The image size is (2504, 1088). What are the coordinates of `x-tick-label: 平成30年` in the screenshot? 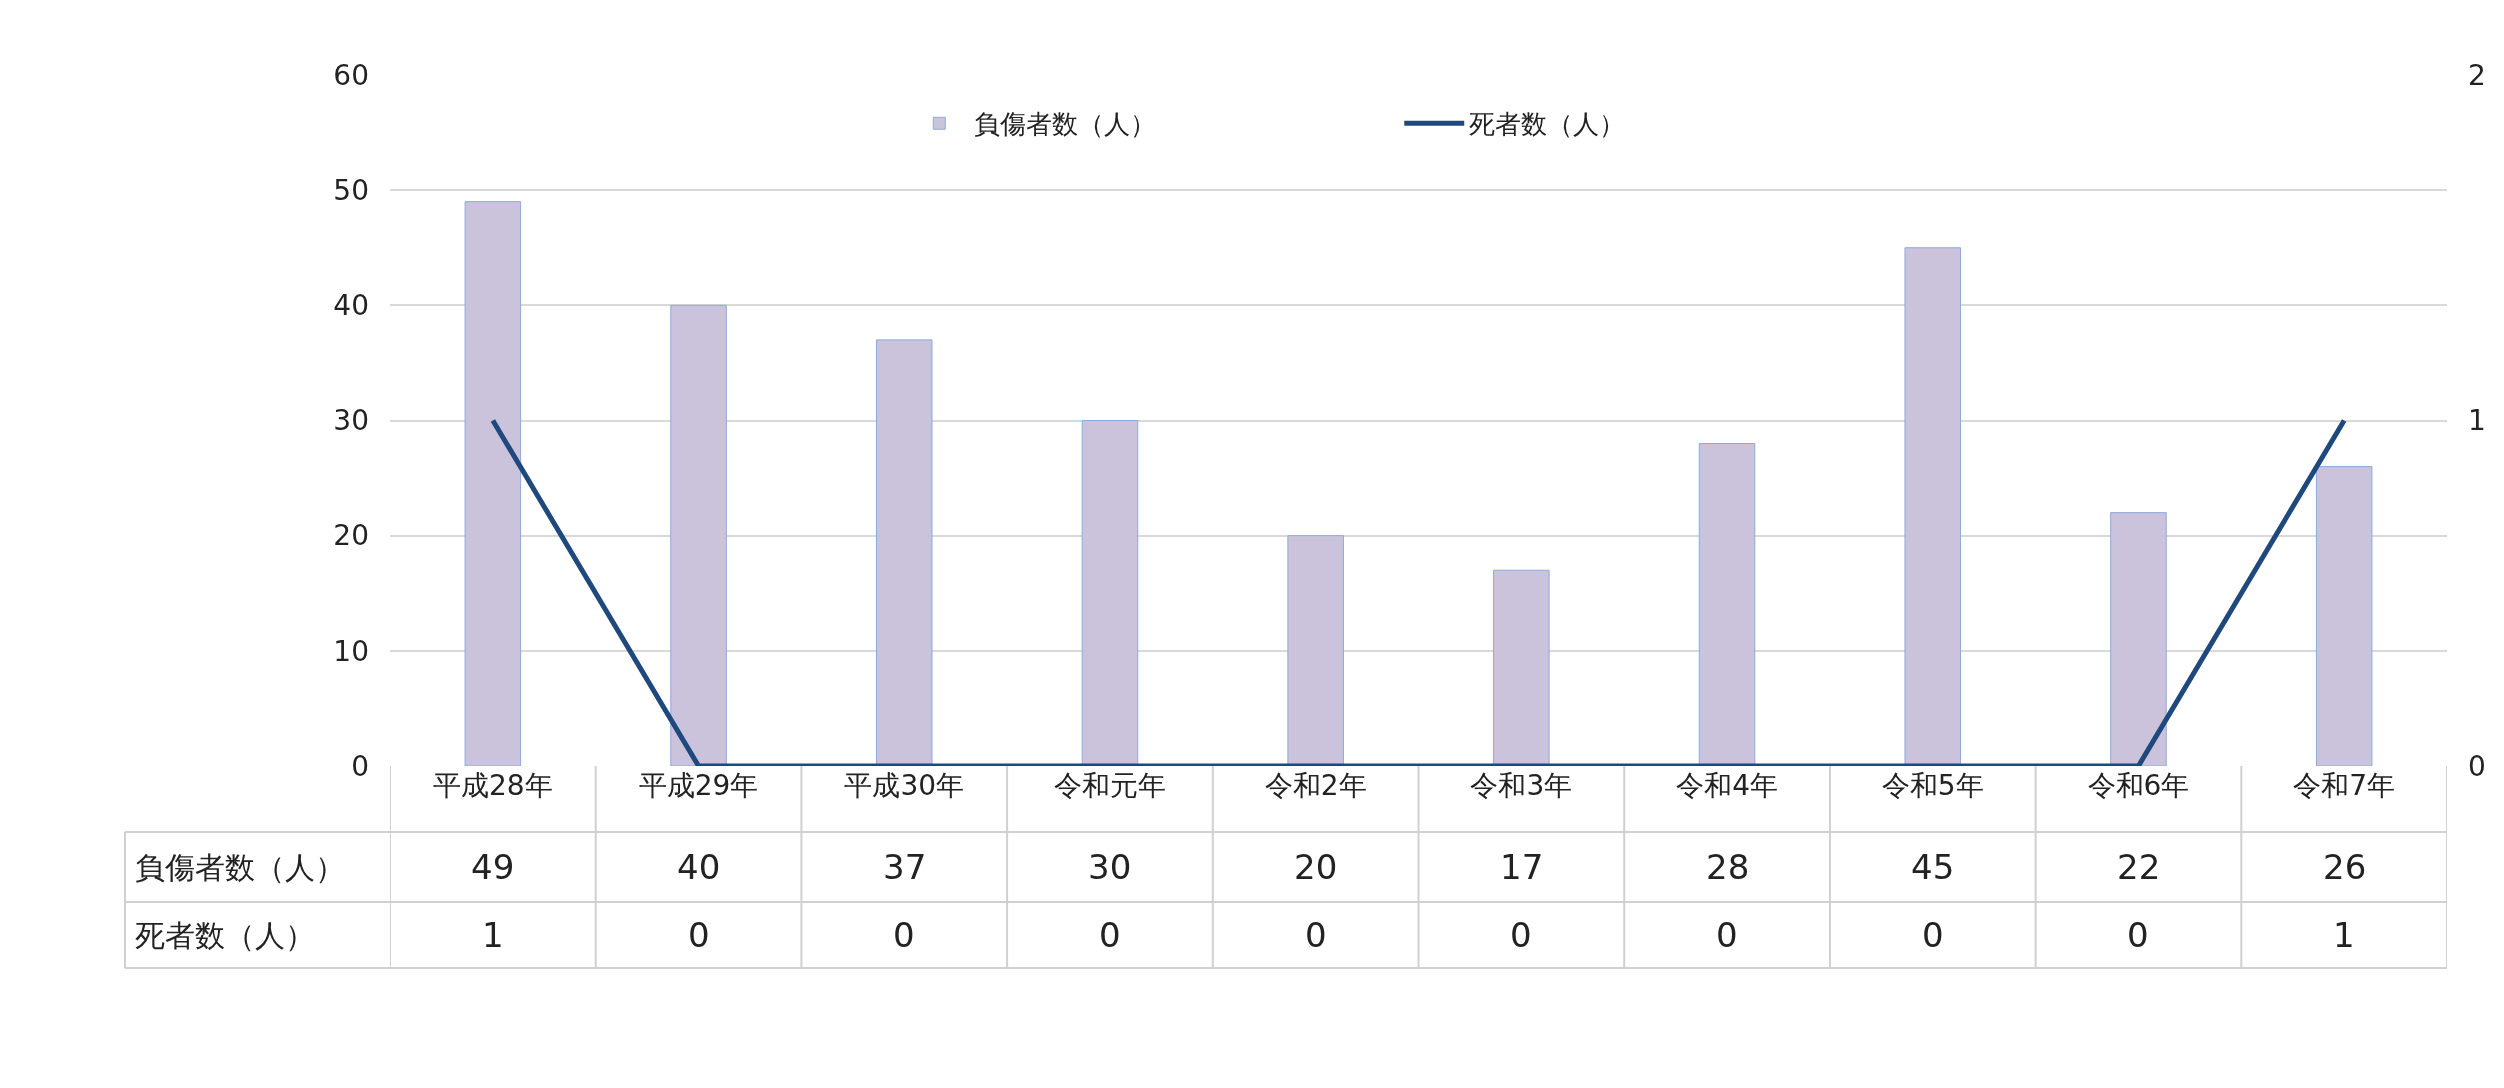 It's located at (904, 785).